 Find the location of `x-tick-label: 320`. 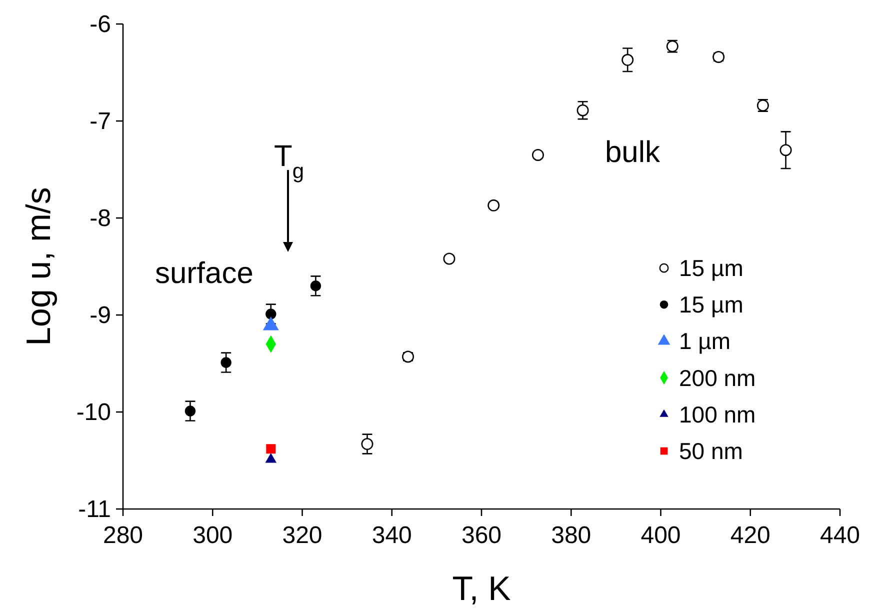

x-tick-label: 320 is located at coordinates (302, 535).